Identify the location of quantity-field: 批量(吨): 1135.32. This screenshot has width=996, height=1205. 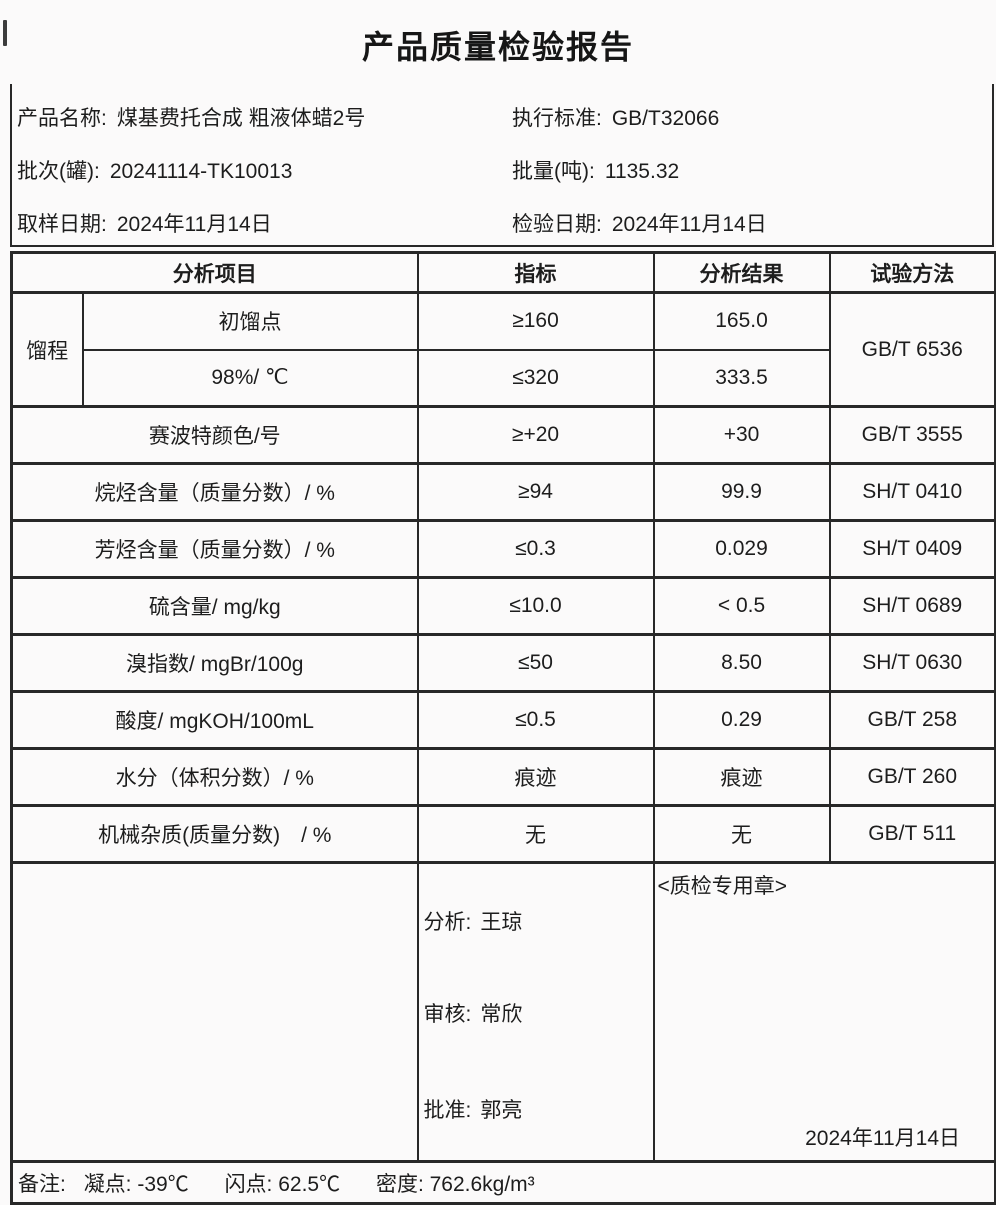
(595, 170).